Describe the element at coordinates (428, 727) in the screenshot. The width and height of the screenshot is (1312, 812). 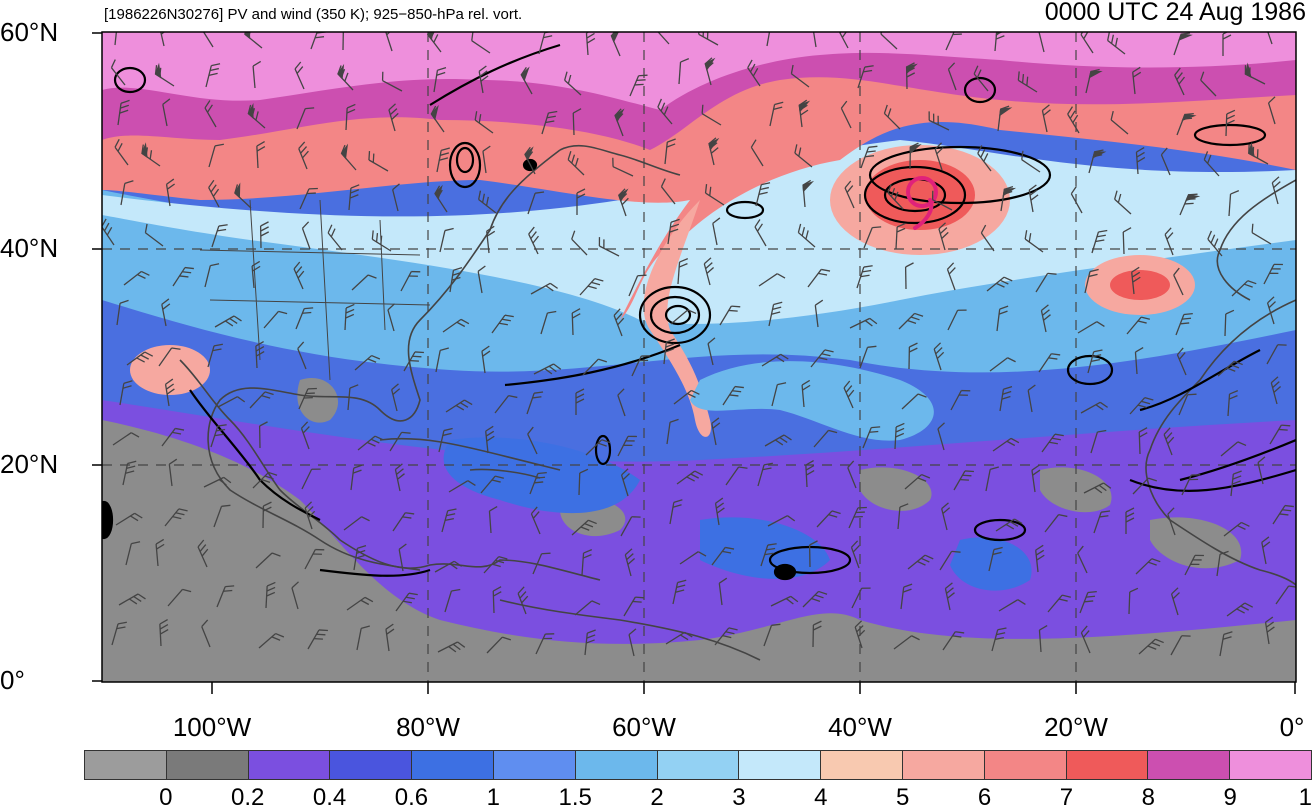
I see `lon-label-80w: 80°W` at that location.